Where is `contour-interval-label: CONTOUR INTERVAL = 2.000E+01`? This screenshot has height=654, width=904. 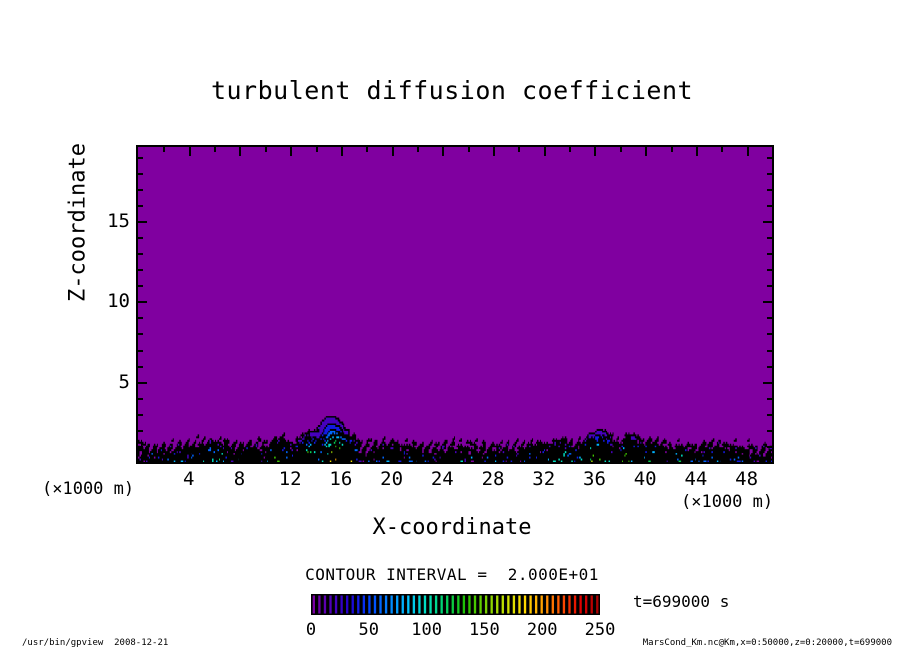 contour-interval-label: CONTOUR INTERVAL = 2.000E+01 is located at coordinates (452, 574).